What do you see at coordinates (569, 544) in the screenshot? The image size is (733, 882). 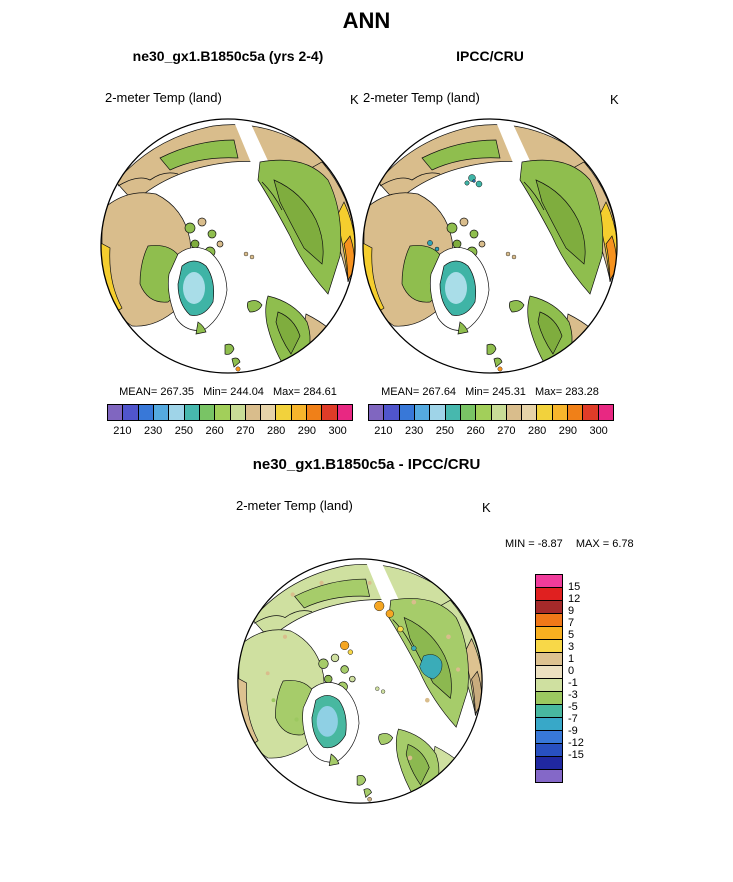 I see `diff-minmax: MIN = -8.87 MAX = 6.78` at bounding box center [569, 544].